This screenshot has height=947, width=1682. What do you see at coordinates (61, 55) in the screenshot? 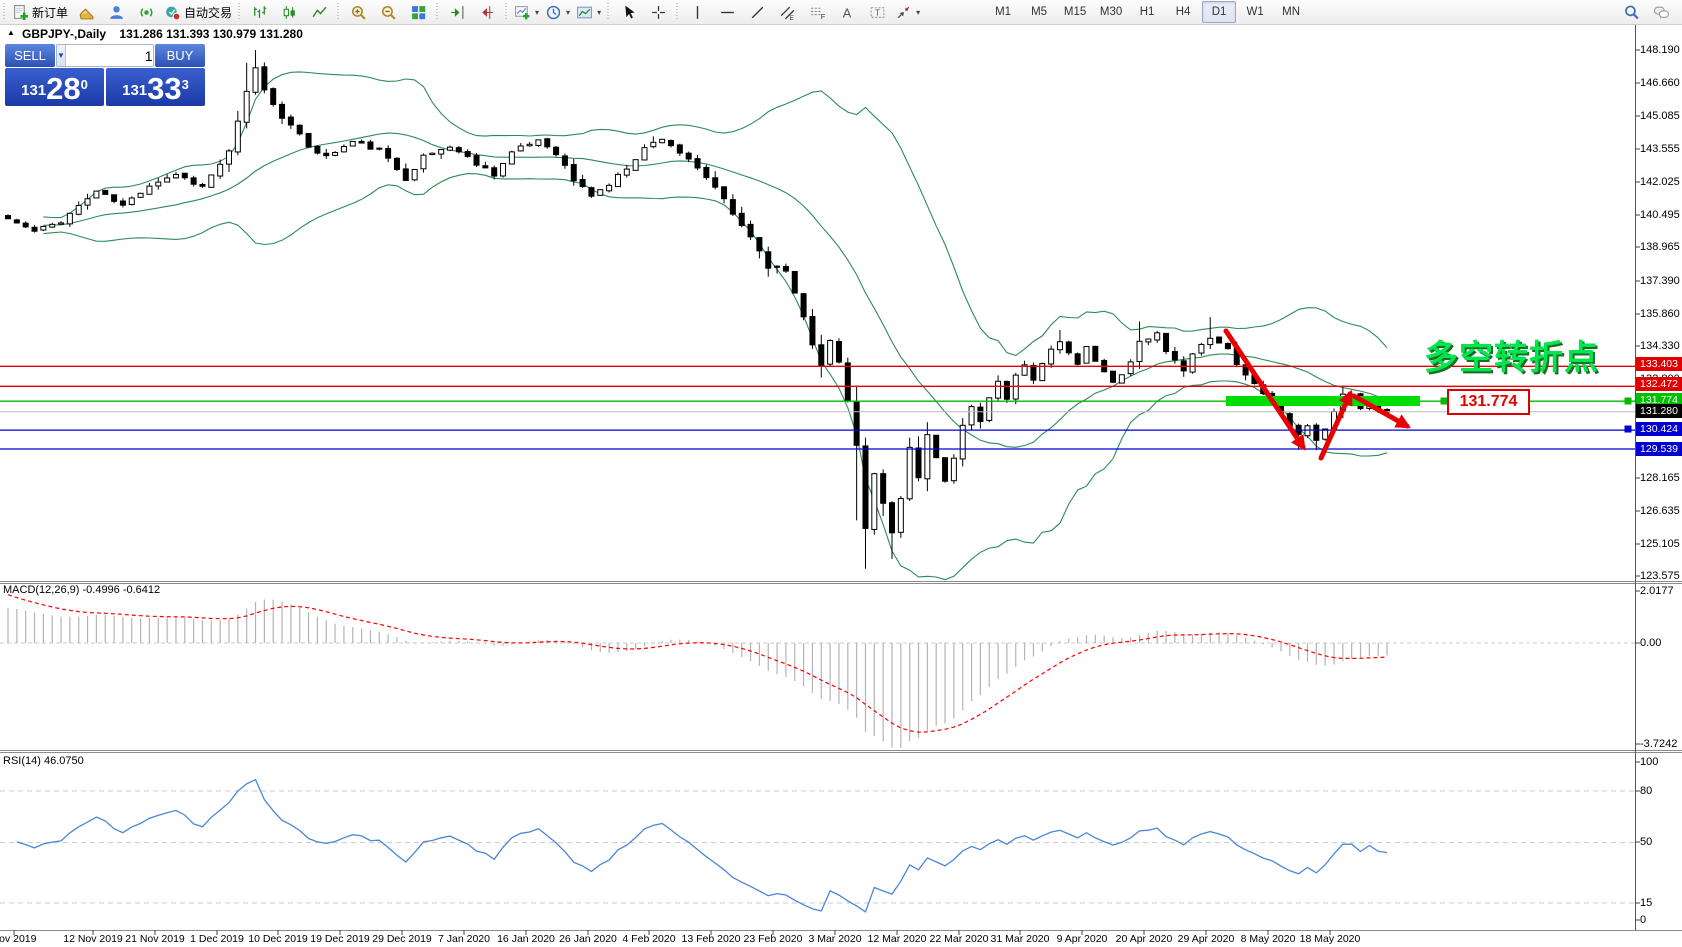
I see `volume-decrease-button: ▼` at bounding box center [61, 55].